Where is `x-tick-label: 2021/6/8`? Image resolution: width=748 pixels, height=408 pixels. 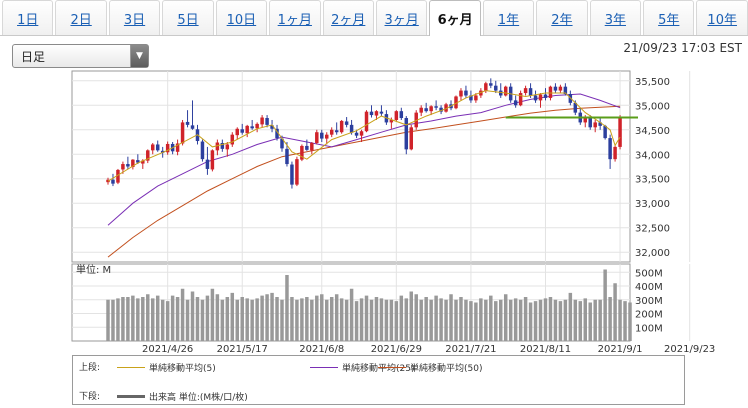
x-tick-label: 2021/6/8 is located at coordinates (321, 349).